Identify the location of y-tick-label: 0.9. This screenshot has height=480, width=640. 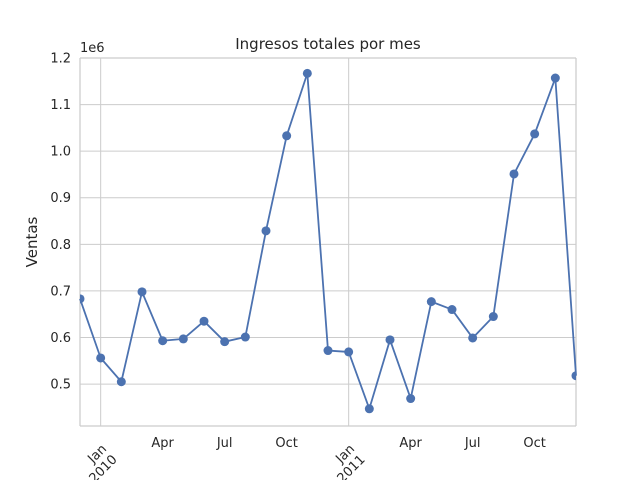
(60, 198).